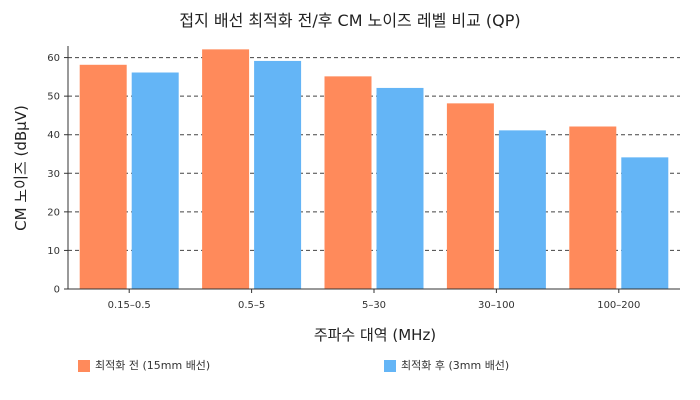 Image resolution: width=700 pixels, height=400 pixels. I want to click on y-tick-label: 60, so click(53, 58).